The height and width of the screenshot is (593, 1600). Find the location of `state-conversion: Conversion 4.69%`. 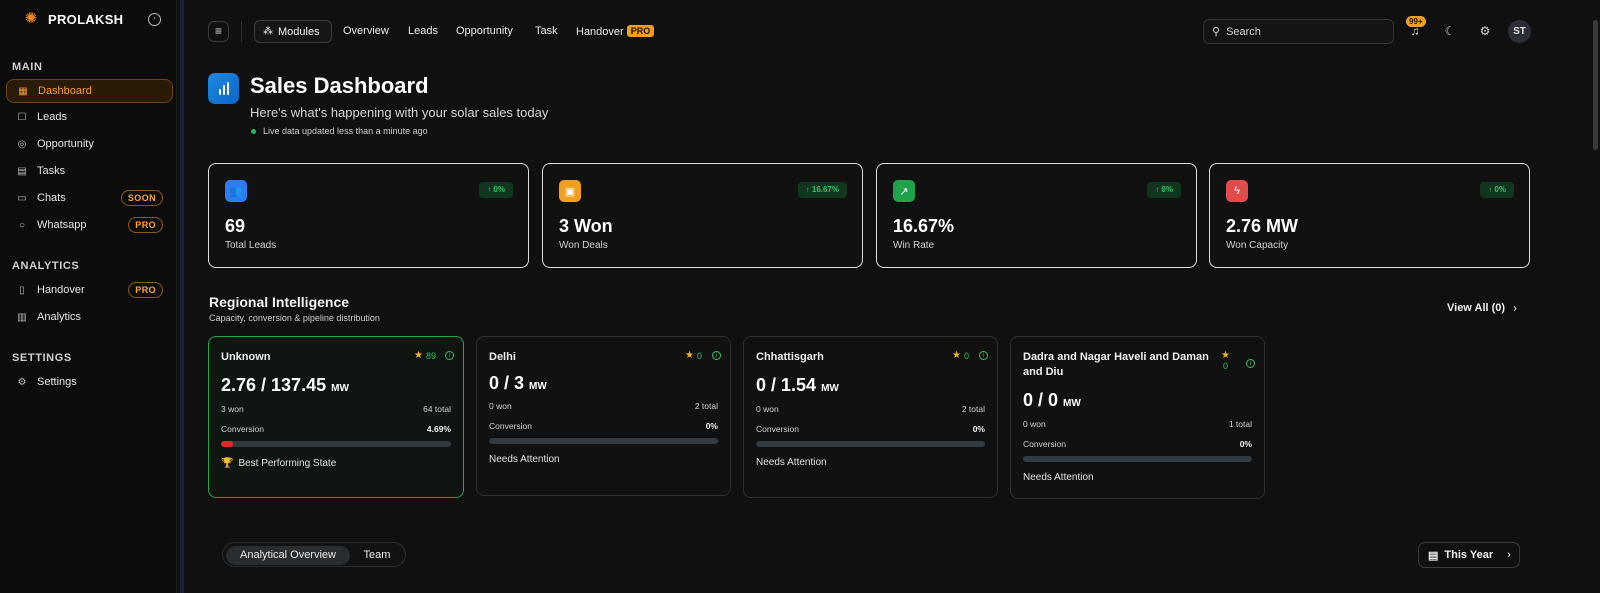

state-conversion: Conversion 4.69% is located at coordinates (336, 429).